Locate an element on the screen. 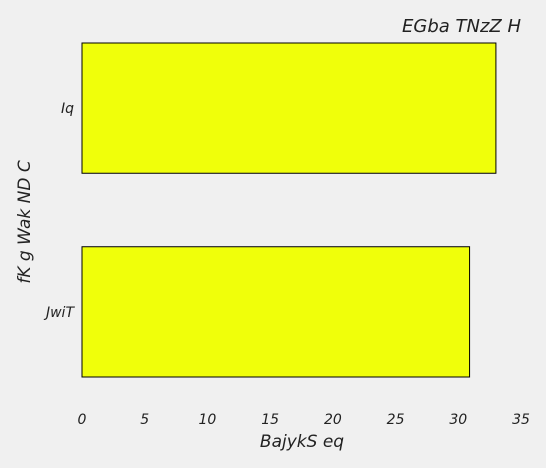  x-tick-labels: 0 5 10 15 20 25 30 35 is located at coordinates (304, 420).